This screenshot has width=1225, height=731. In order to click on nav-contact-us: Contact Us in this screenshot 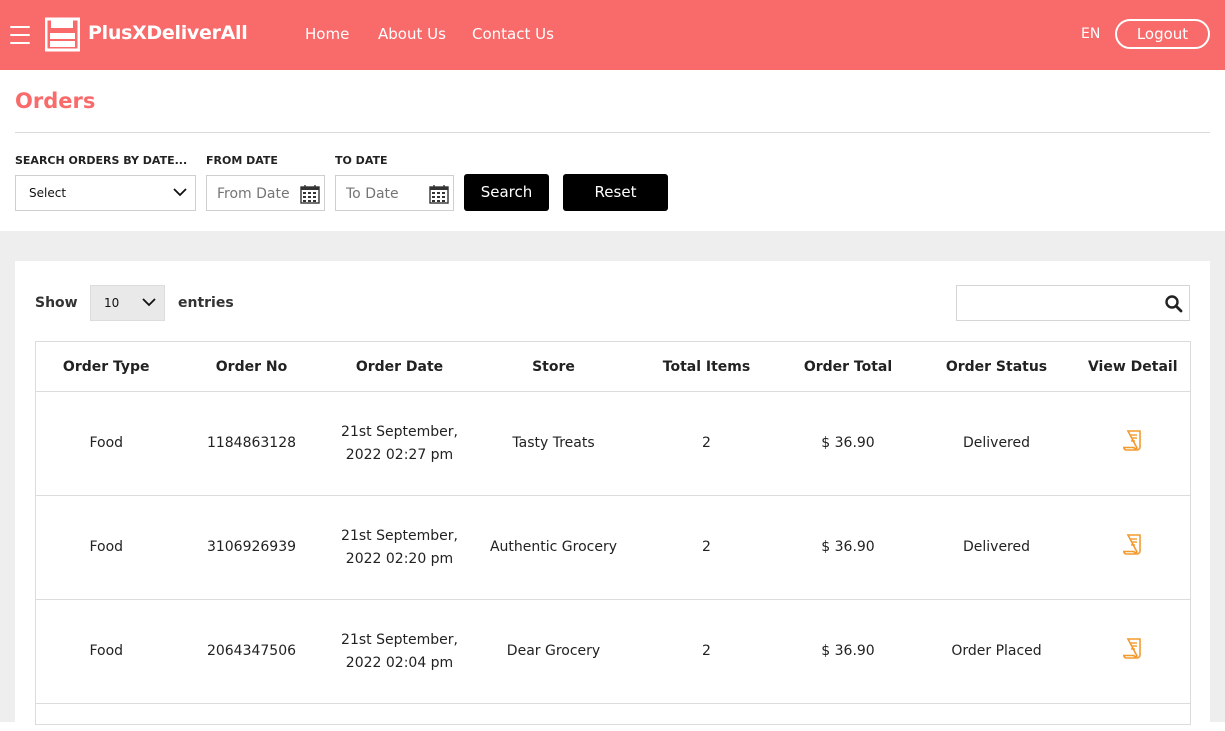, I will do `click(513, 34)`.